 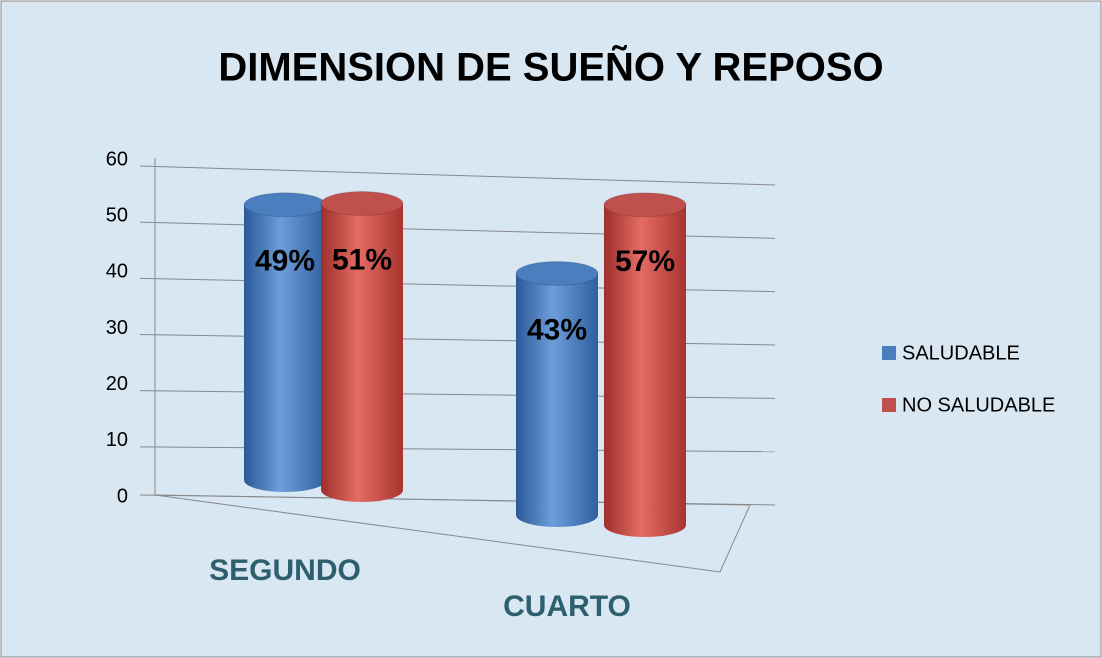 What do you see at coordinates (961, 353) in the screenshot?
I see `legend-label: SALUDABLE` at bounding box center [961, 353].